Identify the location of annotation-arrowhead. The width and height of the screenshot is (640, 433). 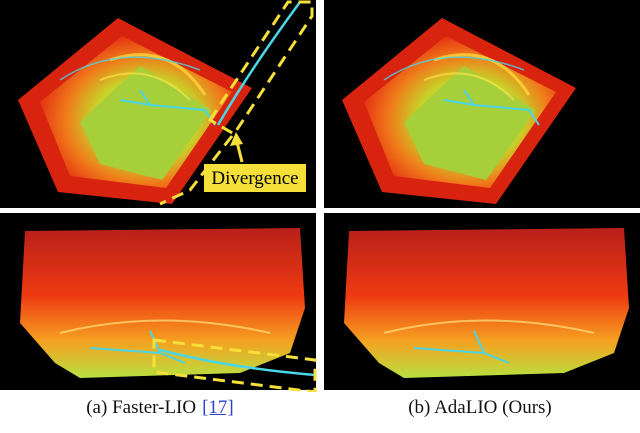
(236, 139).